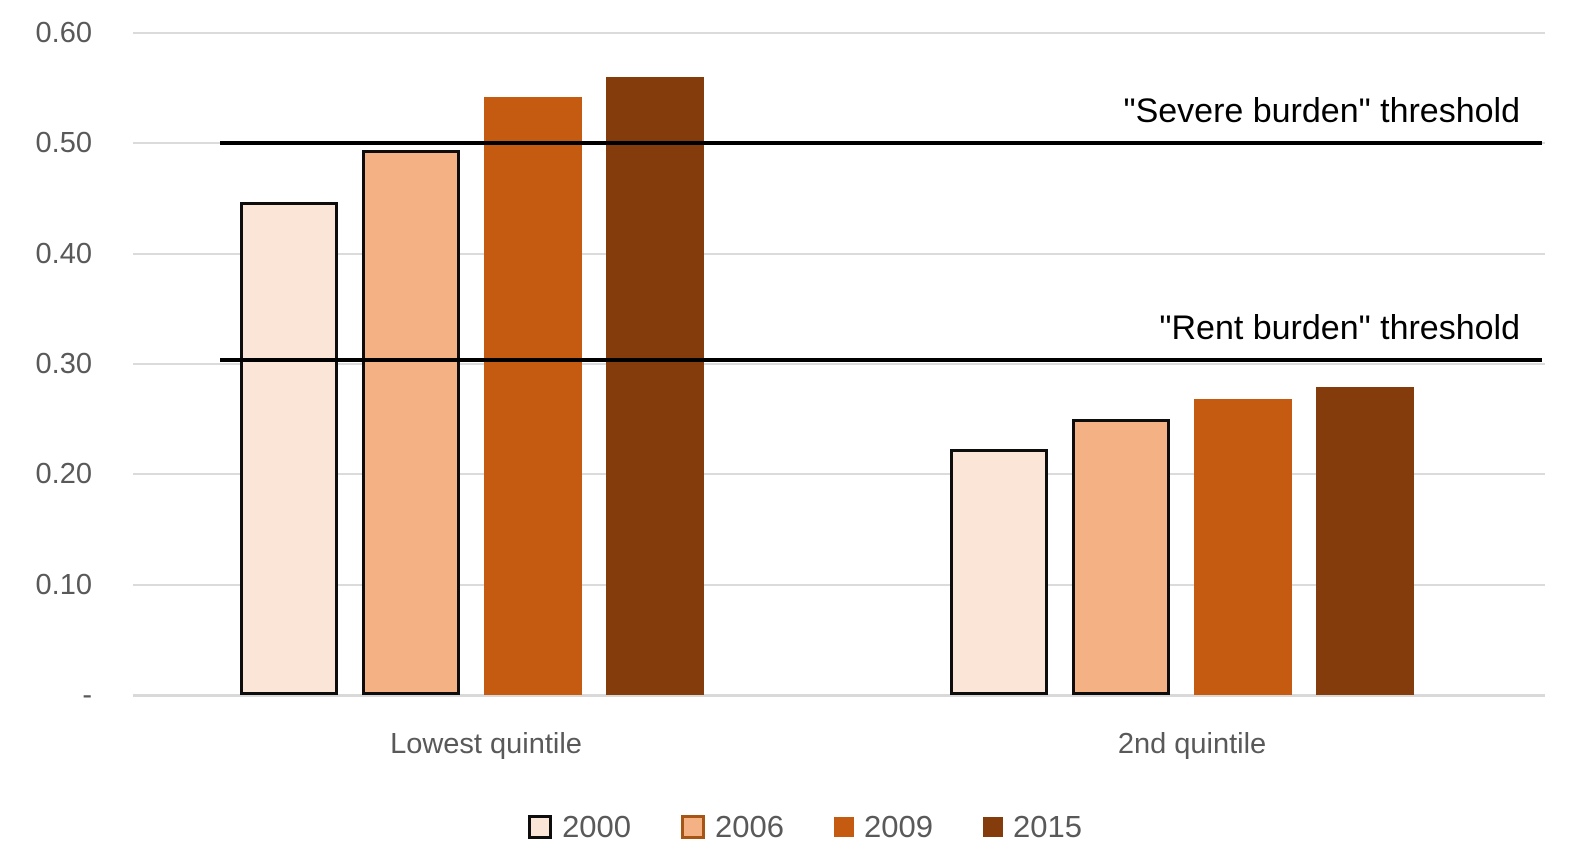 The width and height of the screenshot is (1570, 863). What do you see at coordinates (999, 571) in the screenshot?
I see `bar-2000-2nd-quintile` at bounding box center [999, 571].